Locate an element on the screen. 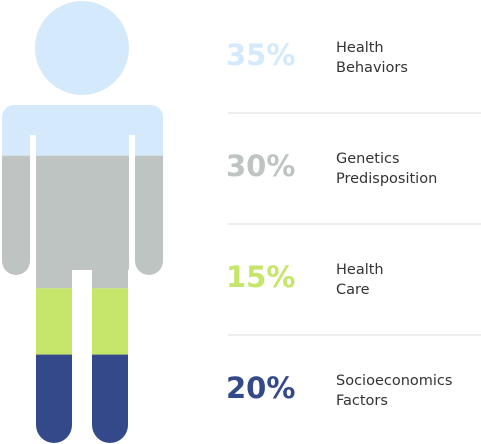  percent-label: 35% is located at coordinates (260, 55).